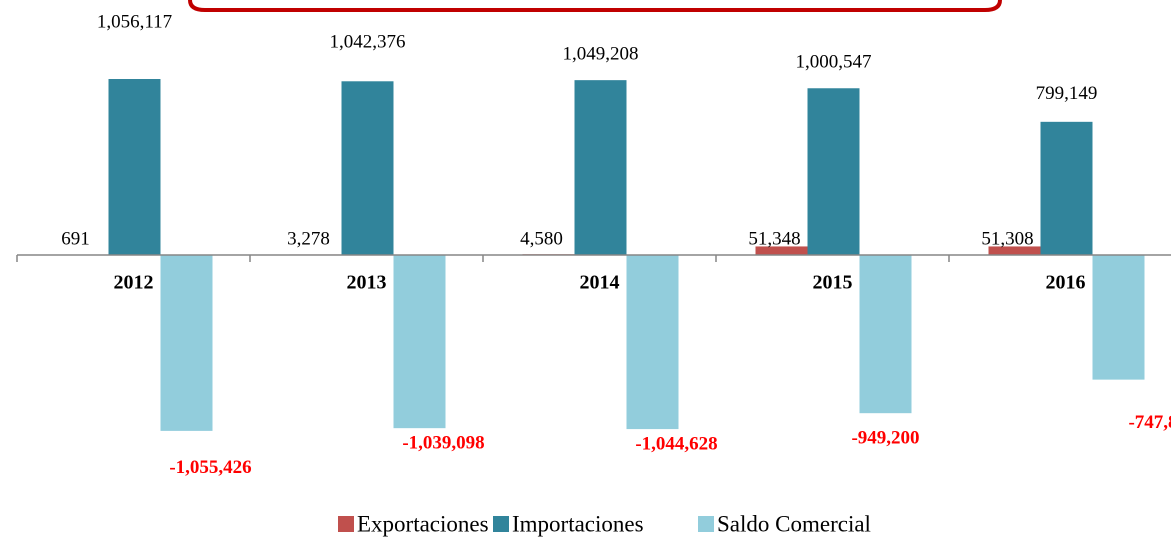 The width and height of the screenshot is (1171, 543). What do you see at coordinates (308, 238) in the screenshot?
I see `value-label: 3,278` at bounding box center [308, 238].